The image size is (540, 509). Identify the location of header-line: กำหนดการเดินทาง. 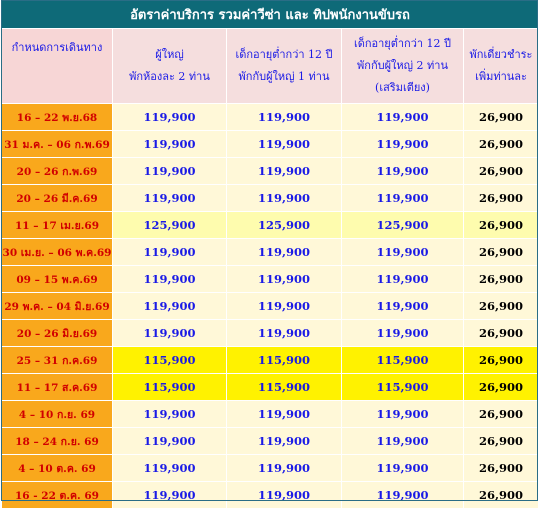
(57, 47).